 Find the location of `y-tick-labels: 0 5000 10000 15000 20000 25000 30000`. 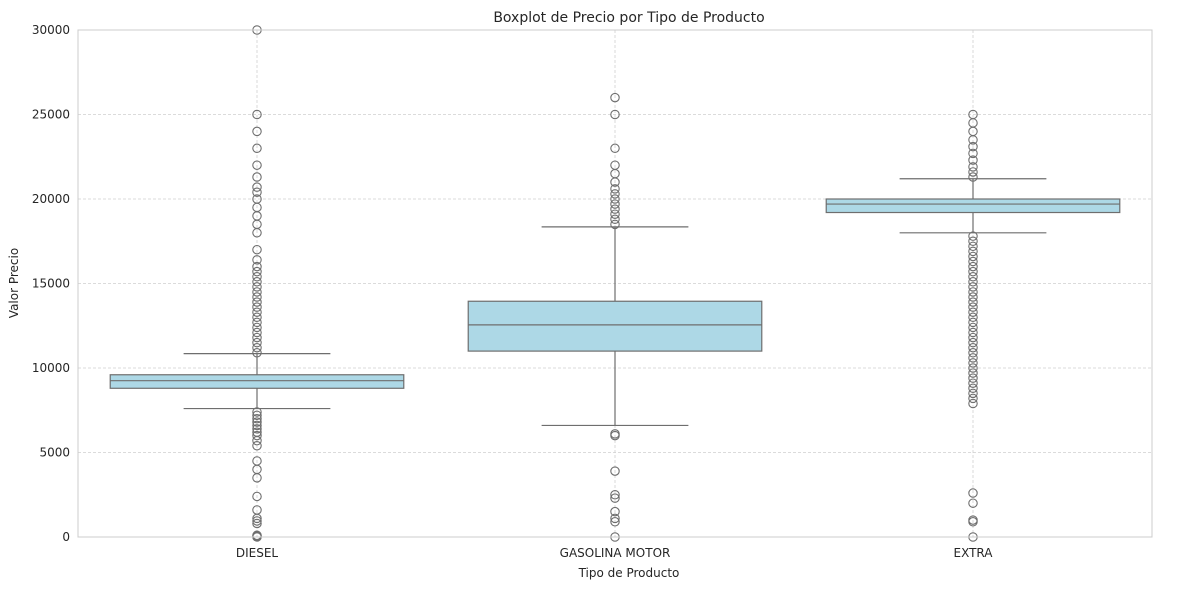

y-tick-labels: 0 5000 10000 15000 20000 25000 30000 is located at coordinates (51, 283).